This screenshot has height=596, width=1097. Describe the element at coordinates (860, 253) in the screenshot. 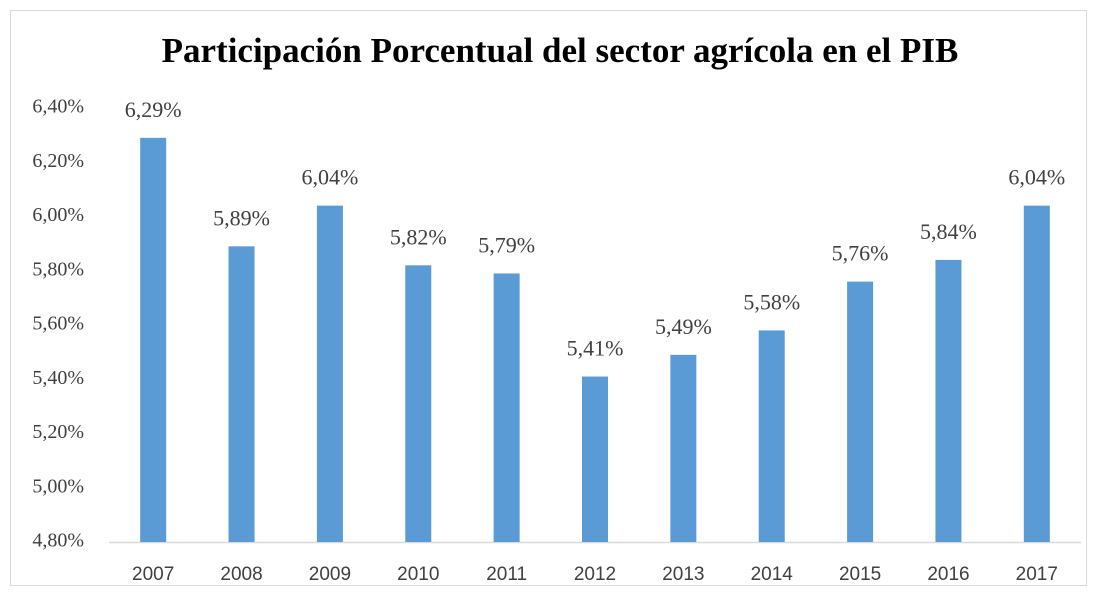

I see `data-label: 5,76%` at that location.